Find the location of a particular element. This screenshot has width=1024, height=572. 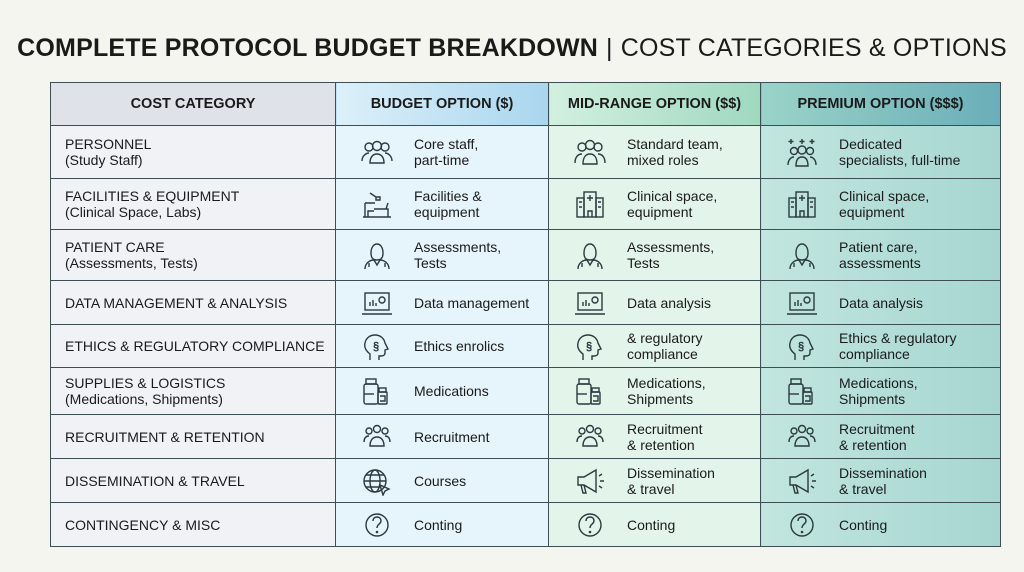

staff-icon is located at coordinates (377, 152).